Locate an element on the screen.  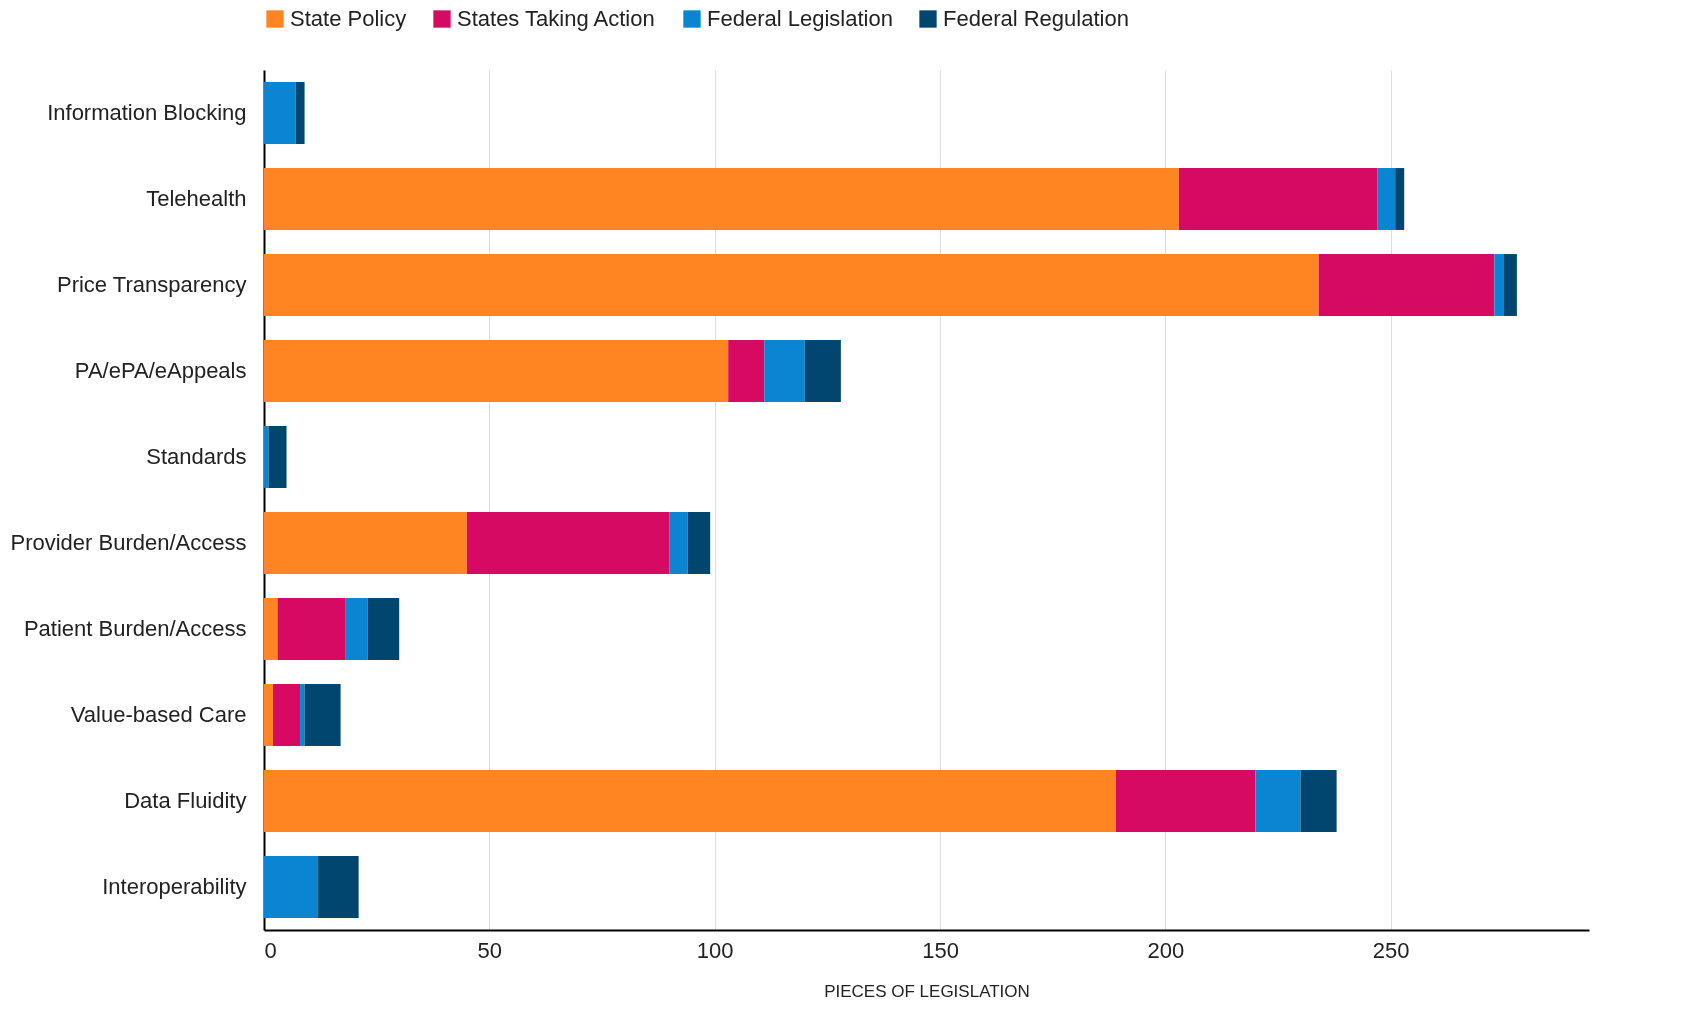
x-axis-title: PIECES OF LEGISLATION is located at coordinates (927, 991).